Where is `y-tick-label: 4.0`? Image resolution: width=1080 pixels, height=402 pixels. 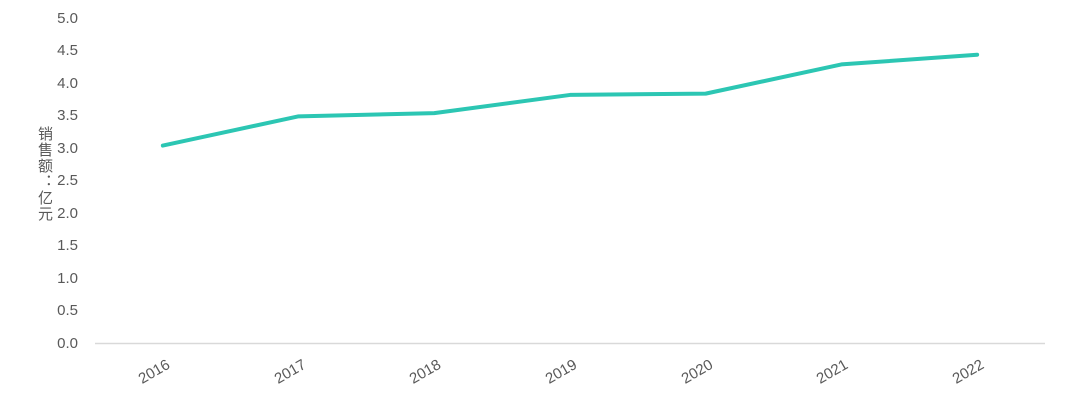 y-tick-label: 4.0 is located at coordinates (67, 83).